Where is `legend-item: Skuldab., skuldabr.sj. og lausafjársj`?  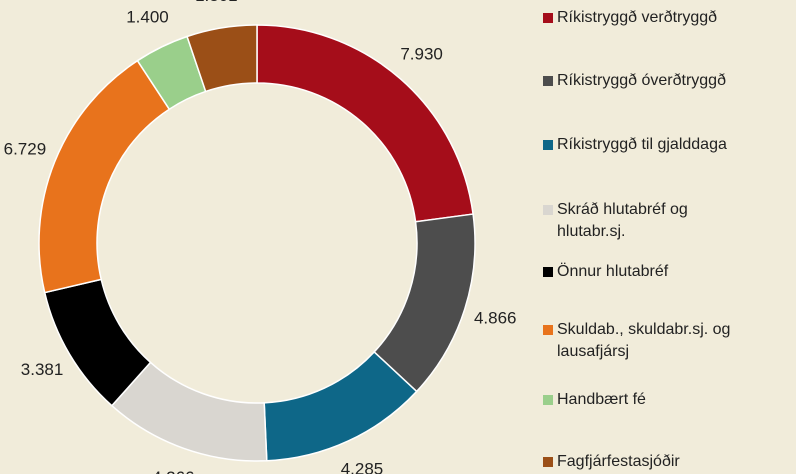 legend-item: Skuldab., skuldabr.sj. og lausafjársj is located at coordinates (668, 341).